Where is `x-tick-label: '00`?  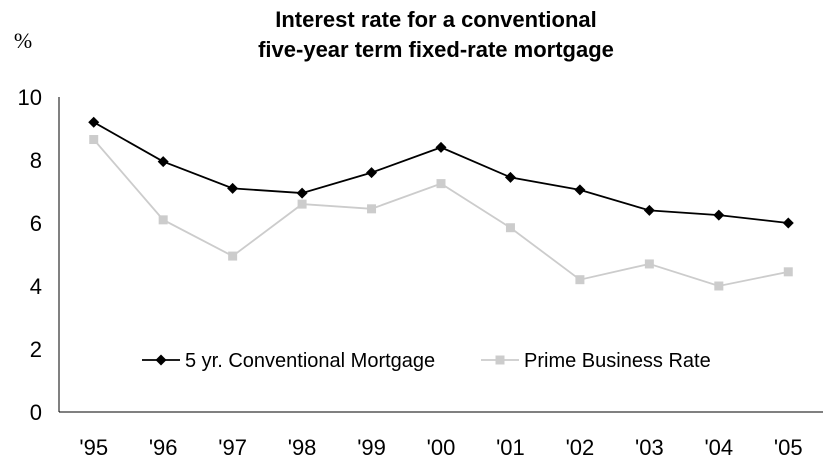 x-tick-label: '00 is located at coordinates (441, 447).